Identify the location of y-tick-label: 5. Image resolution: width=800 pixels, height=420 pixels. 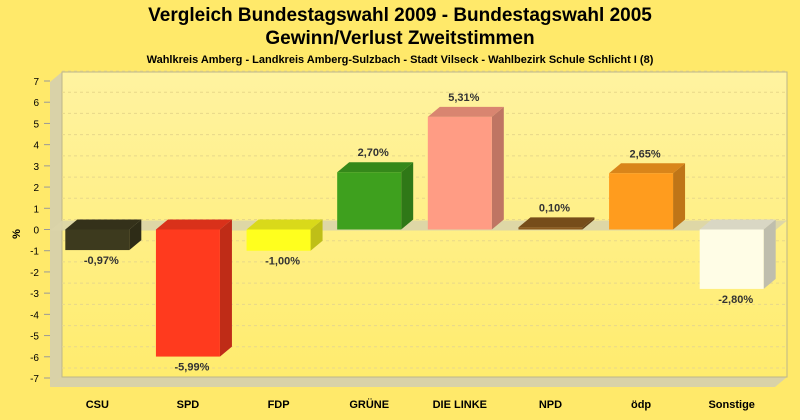
(36, 124).